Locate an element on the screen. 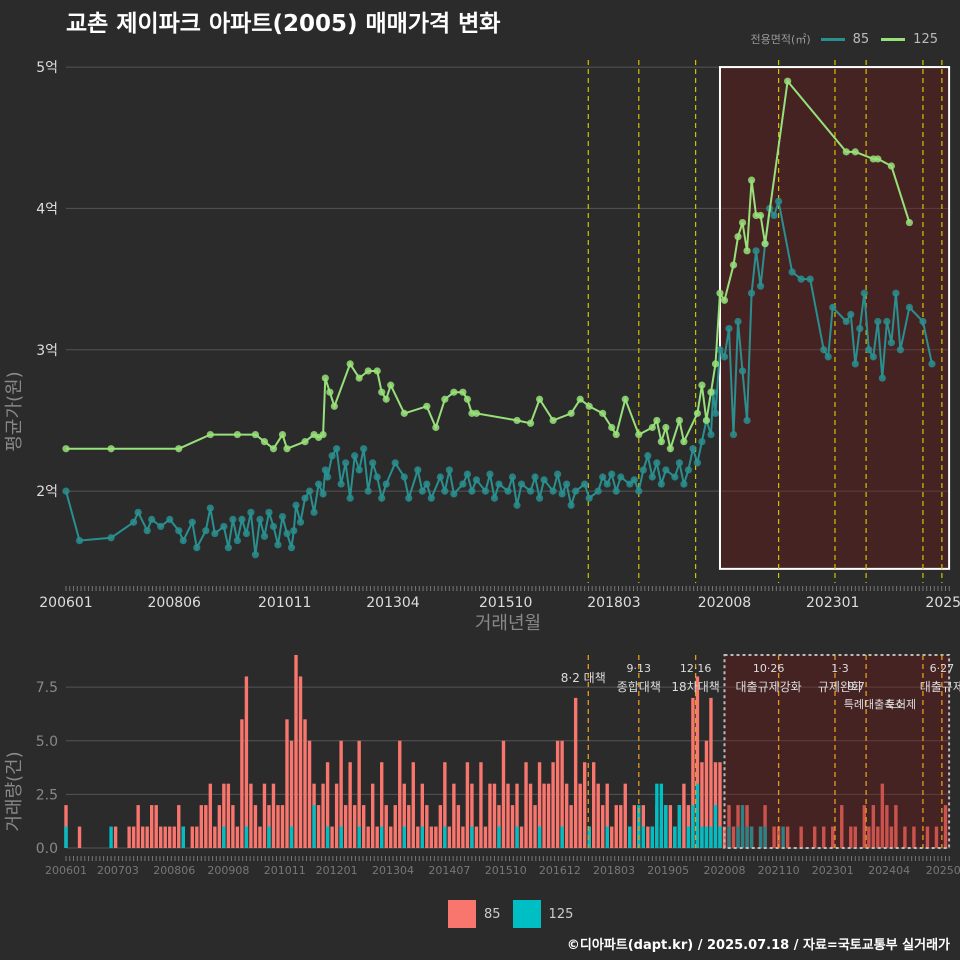  annotation-date: 12·16 is located at coordinates (696, 668).